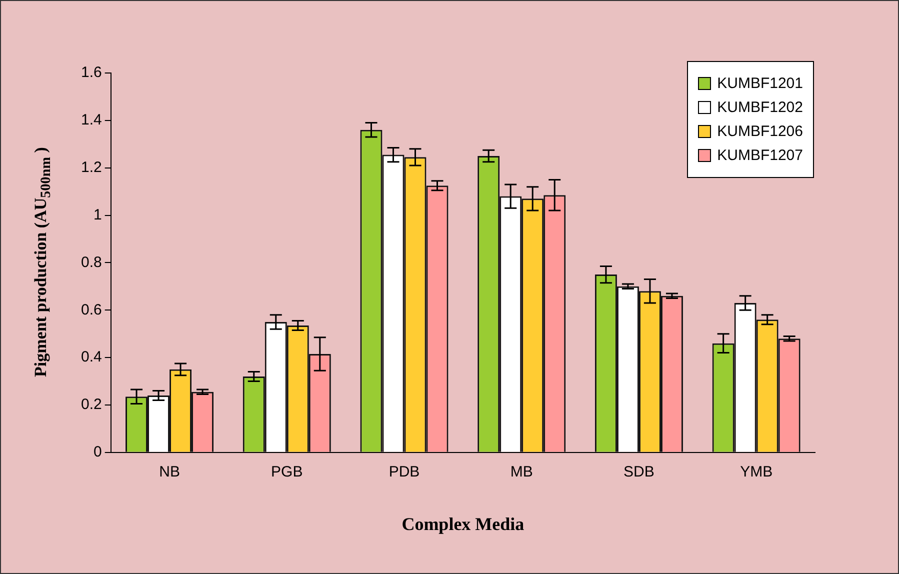  What do you see at coordinates (760, 83) in the screenshot?
I see `legend-label: KUMBF1201` at bounding box center [760, 83].